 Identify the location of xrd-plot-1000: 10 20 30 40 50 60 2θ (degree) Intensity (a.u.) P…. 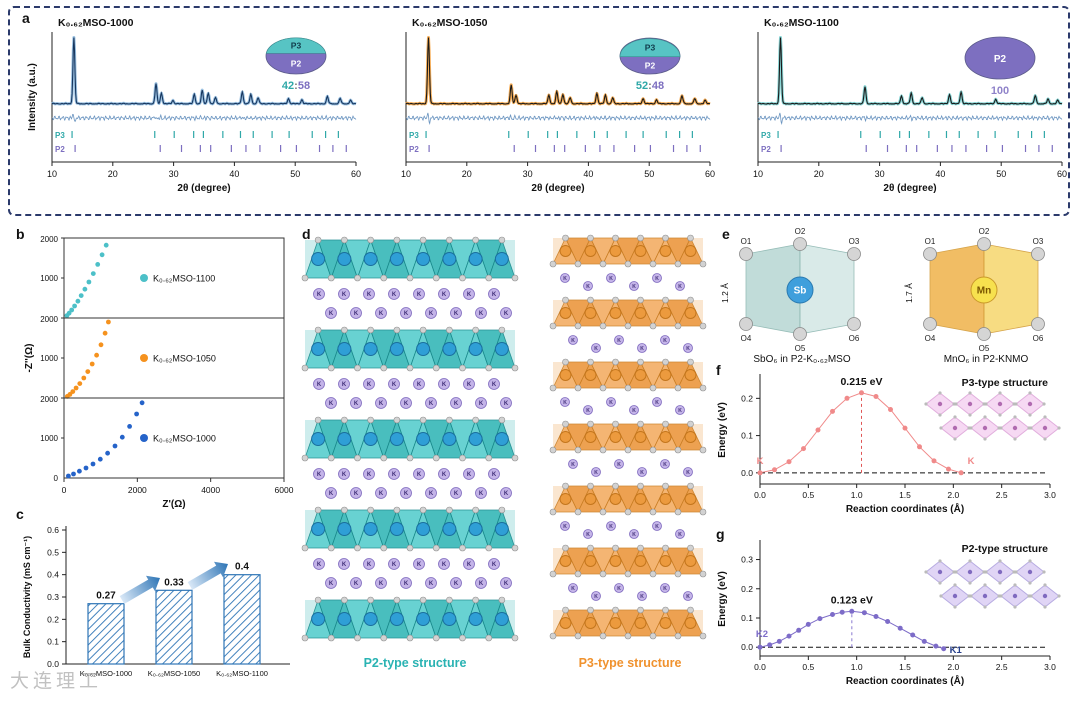
(194, 105).